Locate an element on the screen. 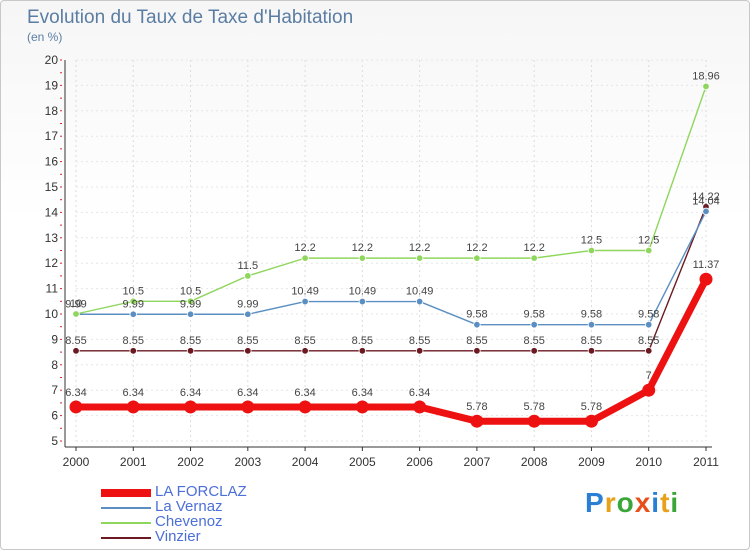 The height and width of the screenshot is (550, 750). x-tick-label: 2009 is located at coordinates (591, 462).